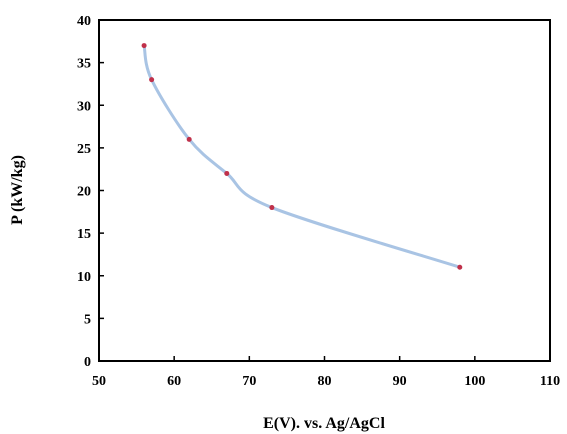 Image resolution: width=567 pixels, height=434 pixels. Describe the element at coordinates (84, 277) in the screenshot. I see `y-tick-label: 10` at that location.